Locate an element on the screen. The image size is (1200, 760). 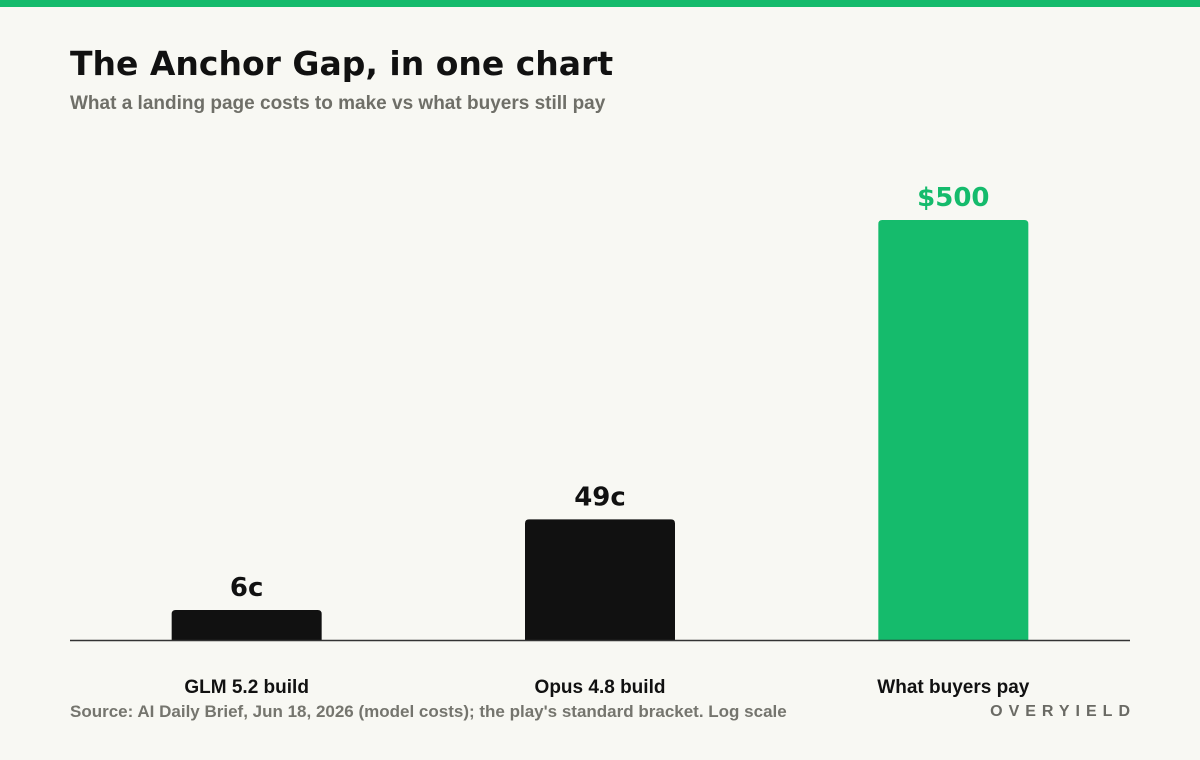
value-label-1: 6c is located at coordinates (247, 588).